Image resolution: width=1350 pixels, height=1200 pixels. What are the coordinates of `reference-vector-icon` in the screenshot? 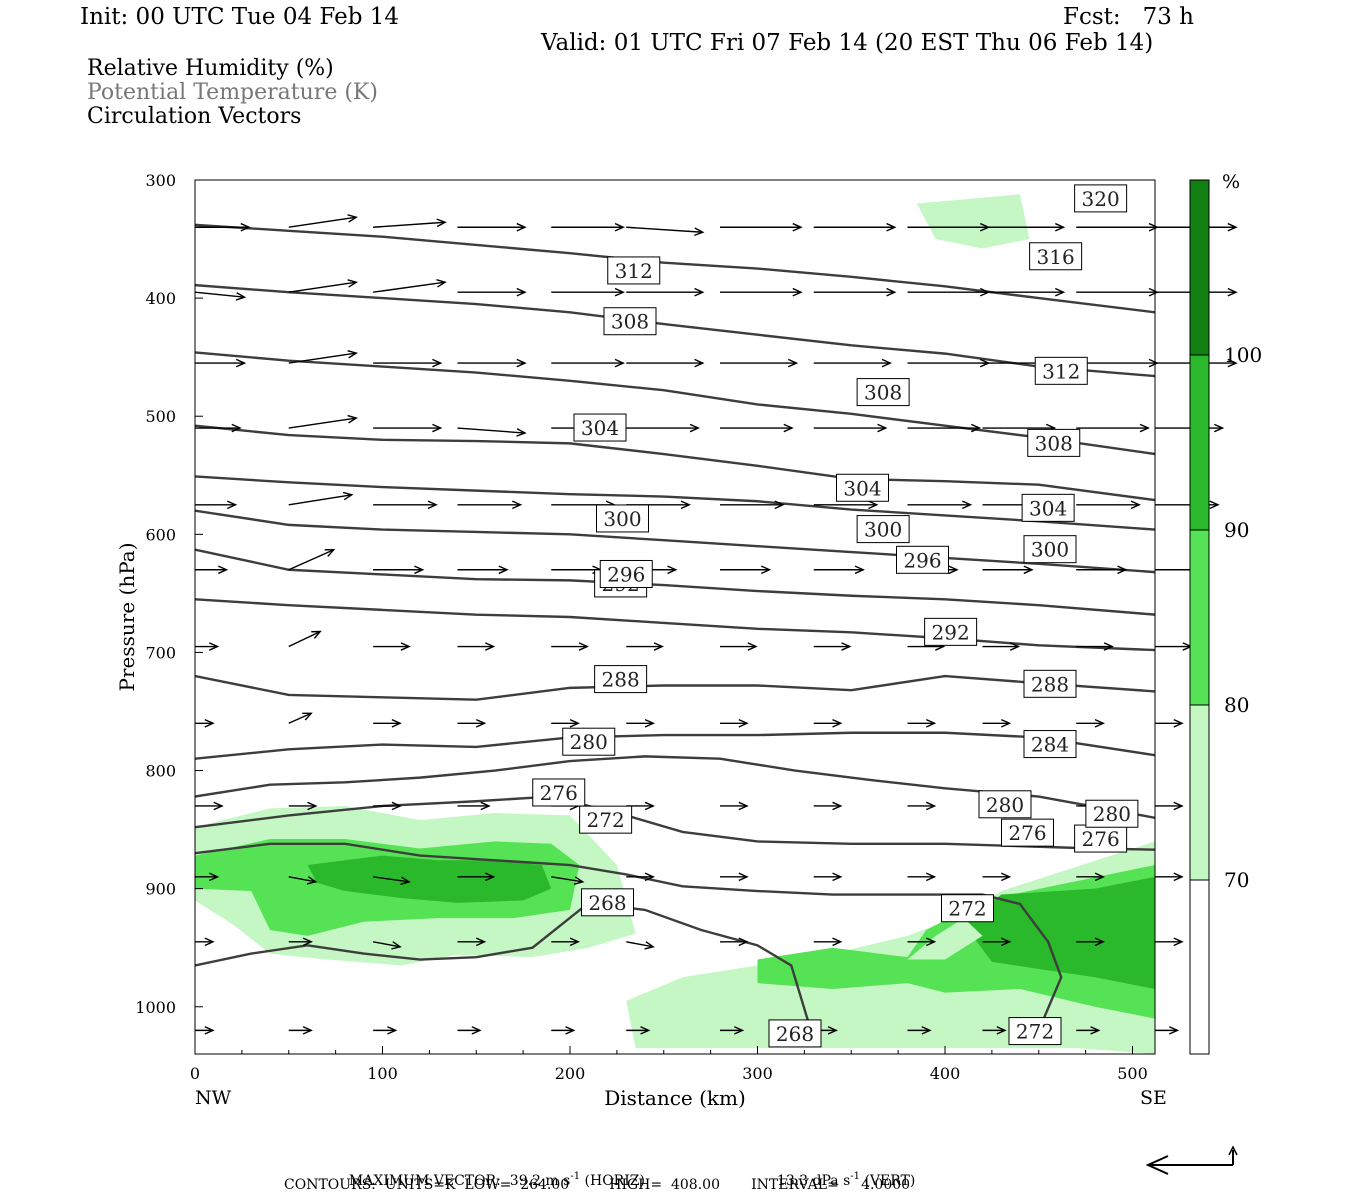 It's located at (1191, 1160).